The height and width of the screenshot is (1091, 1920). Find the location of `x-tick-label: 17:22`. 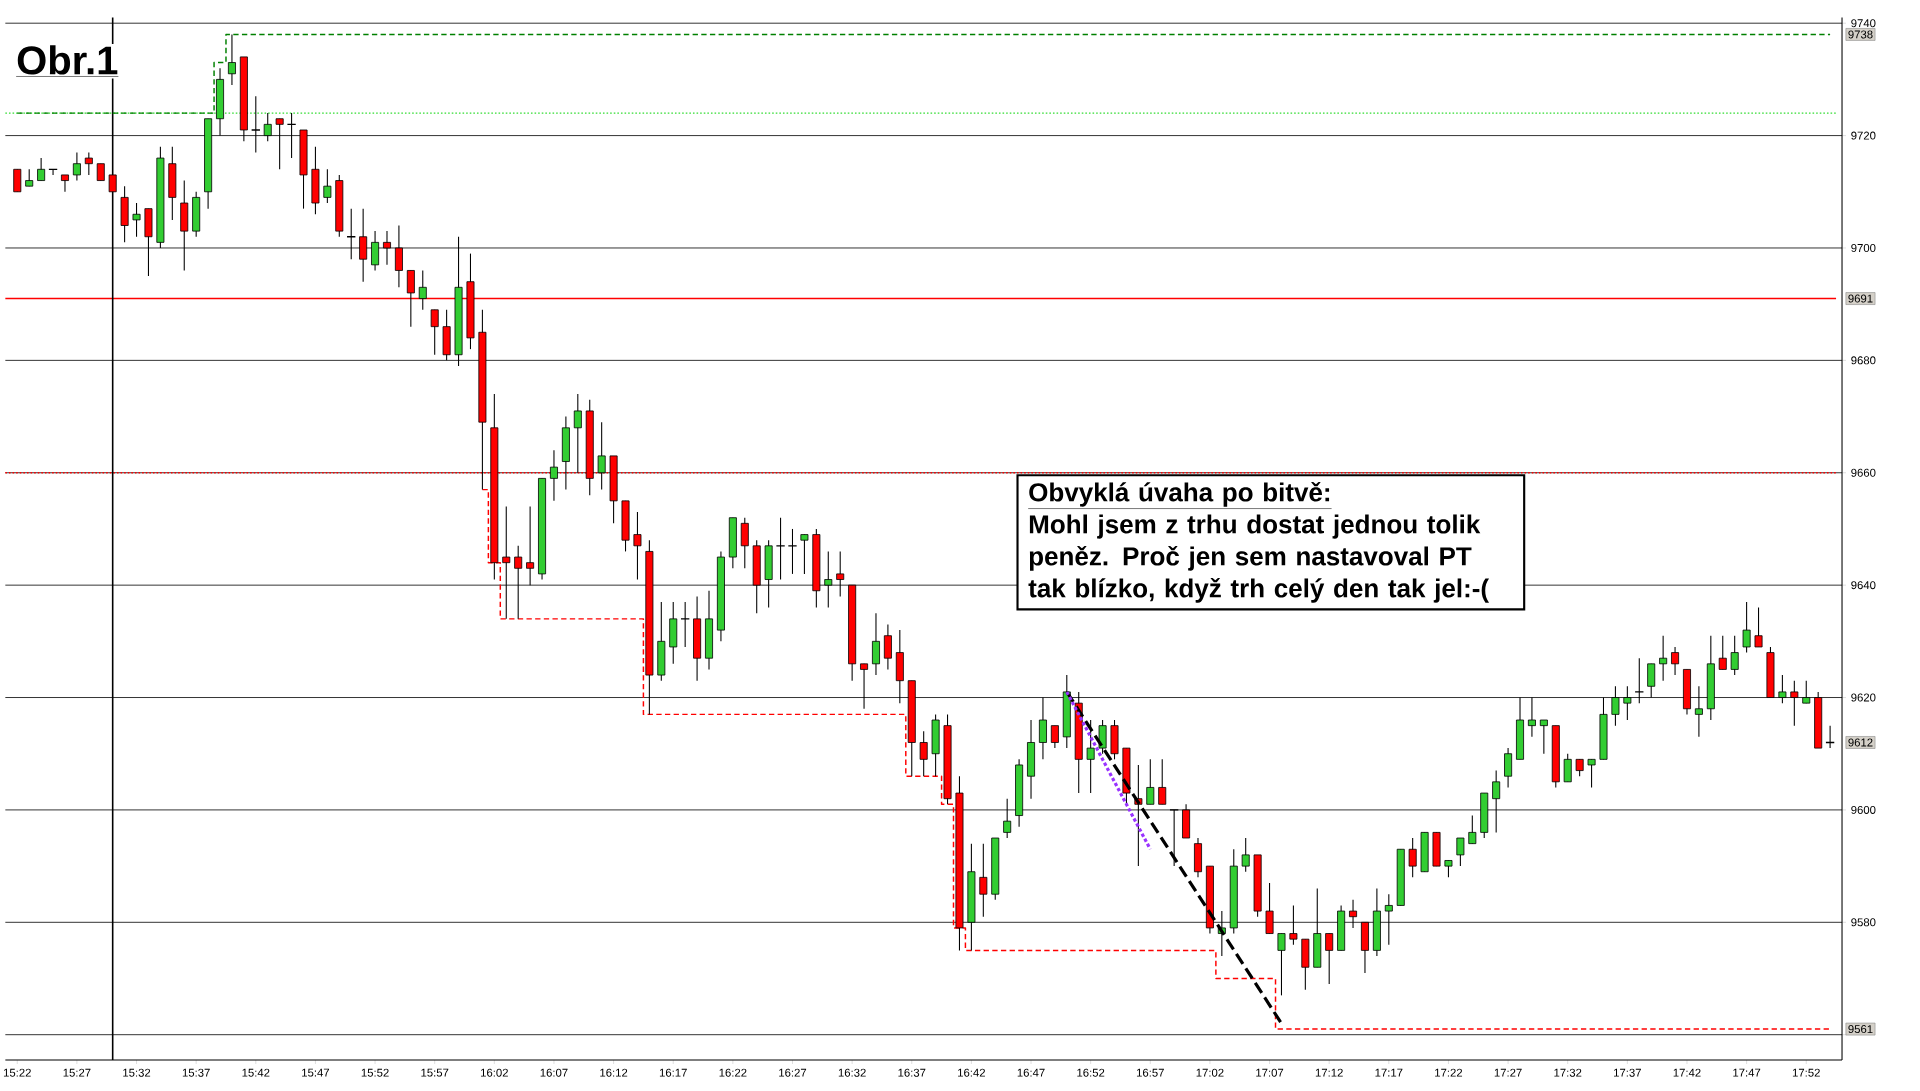

x-tick-label: 17:22 is located at coordinates (1449, 1072).